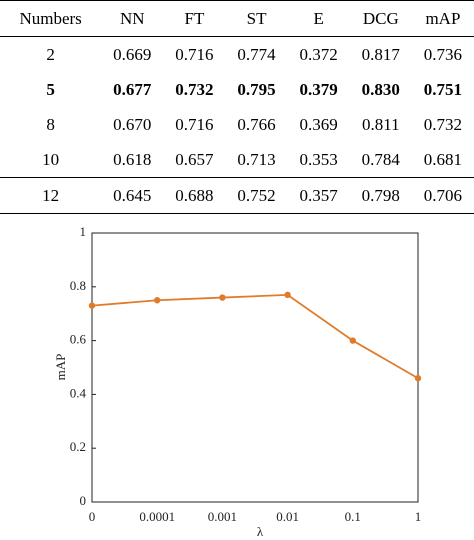 The width and height of the screenshot is (474, 540). Describe the element at coordinates (380, 195) in the screenshot. I see `table-cell: 0.798` at that location.